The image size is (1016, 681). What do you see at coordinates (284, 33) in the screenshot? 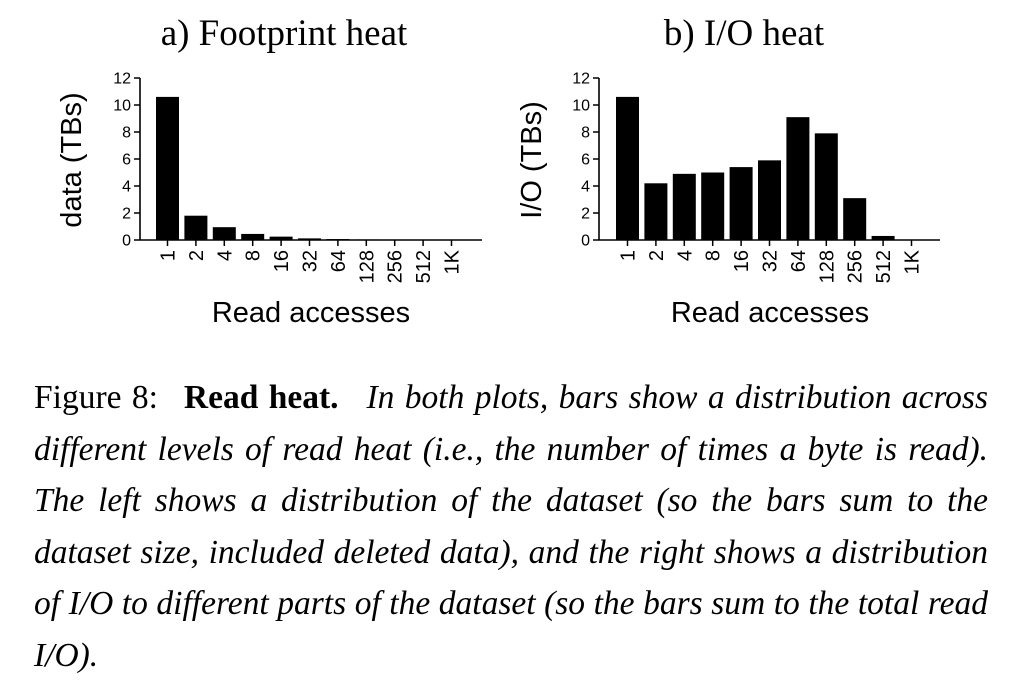
I see `chart-title: a) Footprint heat` at bounding box center [284, 33].